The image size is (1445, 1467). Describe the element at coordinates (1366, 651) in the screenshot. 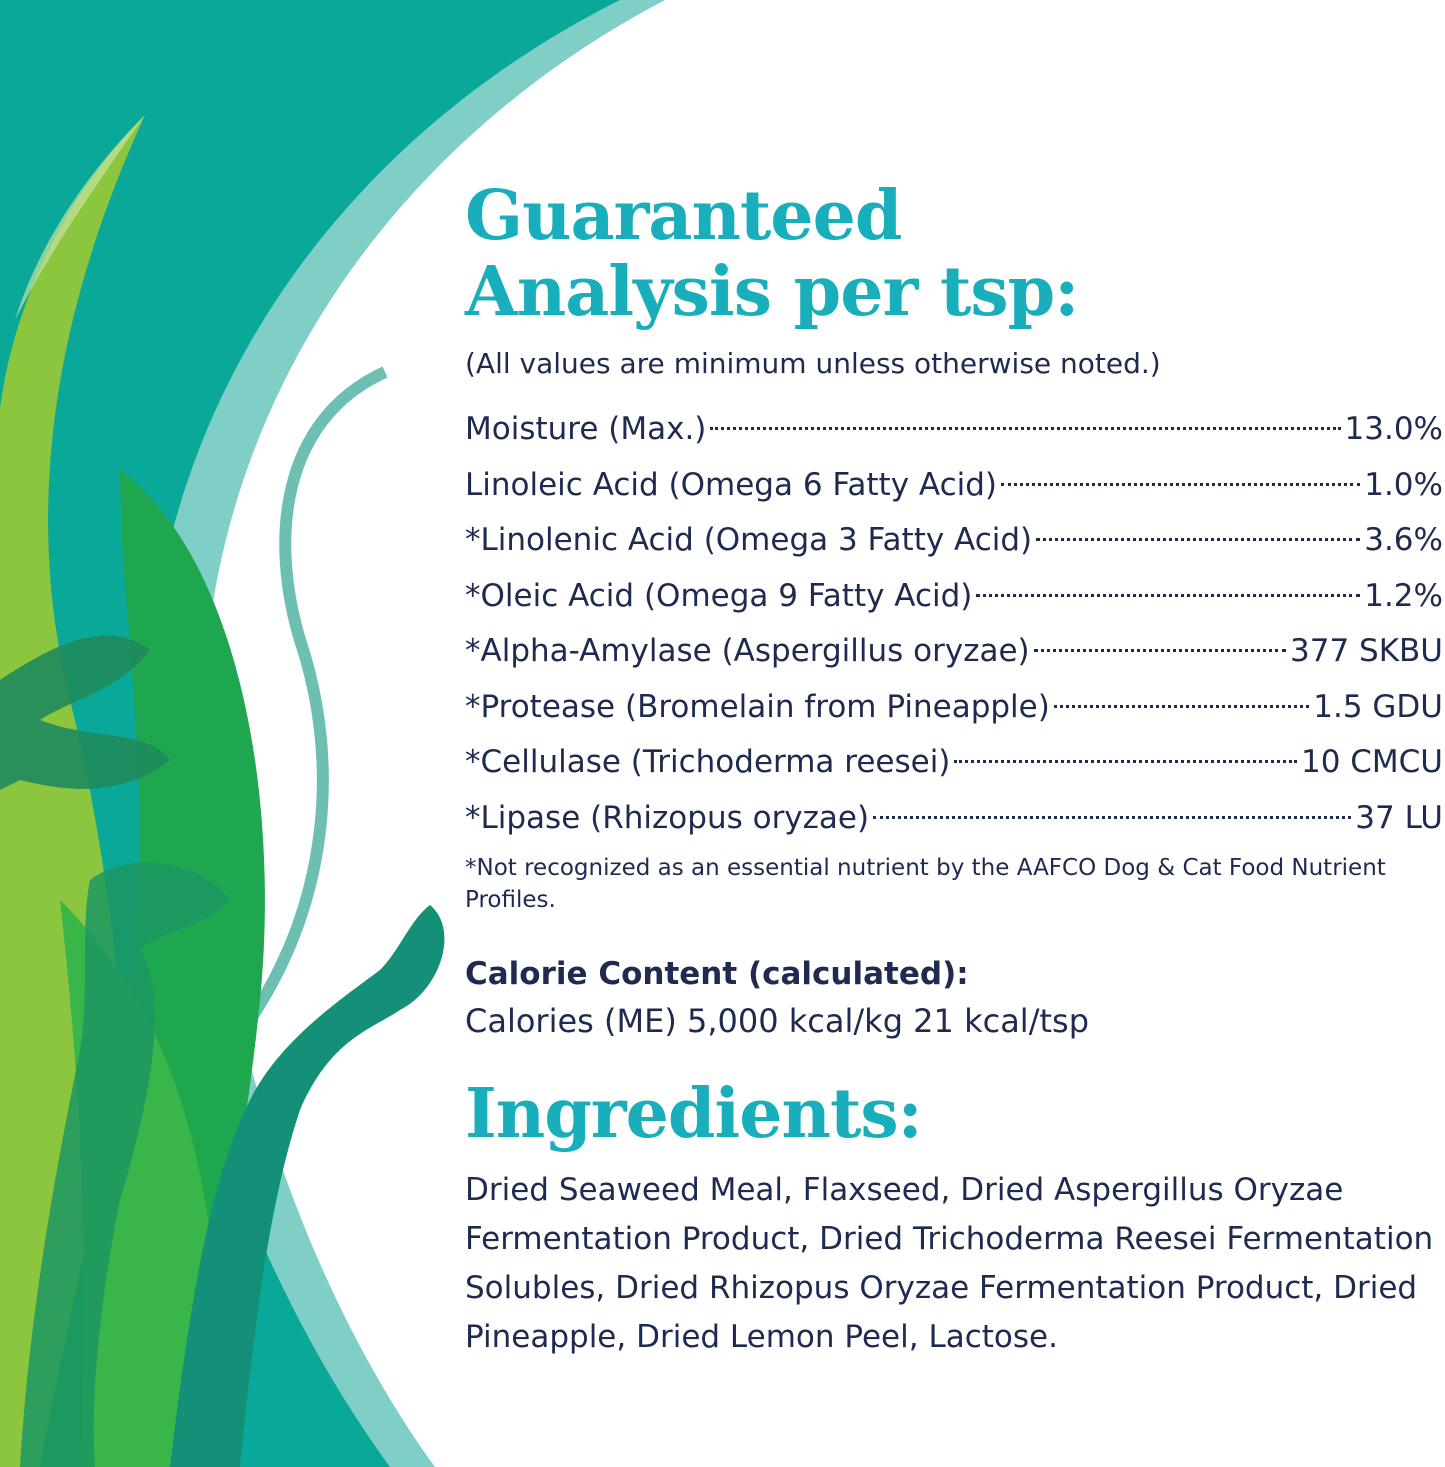

I see `nutrient-value: 377 SKBU` at that location.